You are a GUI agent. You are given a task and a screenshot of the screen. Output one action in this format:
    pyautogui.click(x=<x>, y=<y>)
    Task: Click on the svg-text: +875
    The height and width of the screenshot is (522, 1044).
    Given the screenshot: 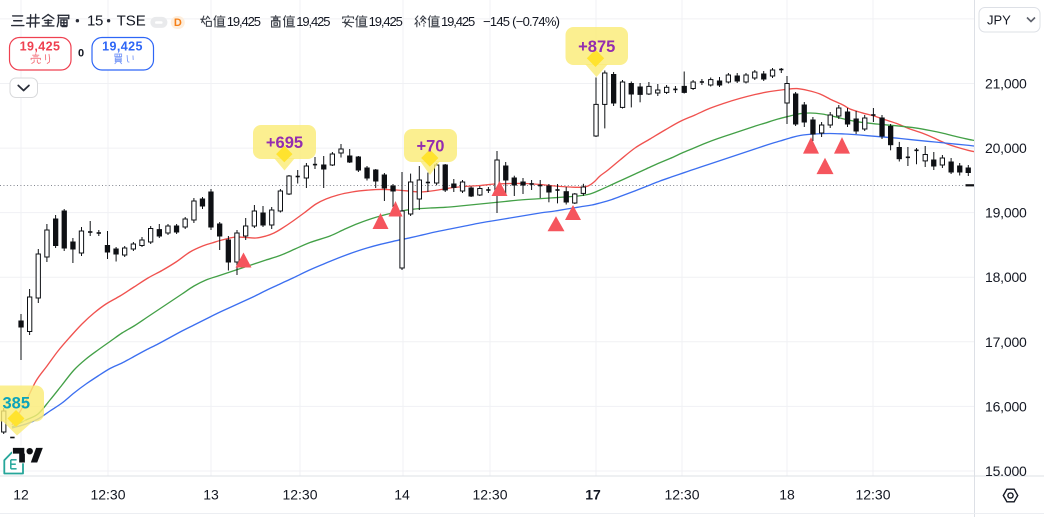 What is the action you would take?
    pyautogui.click(x=596, y=47)
    